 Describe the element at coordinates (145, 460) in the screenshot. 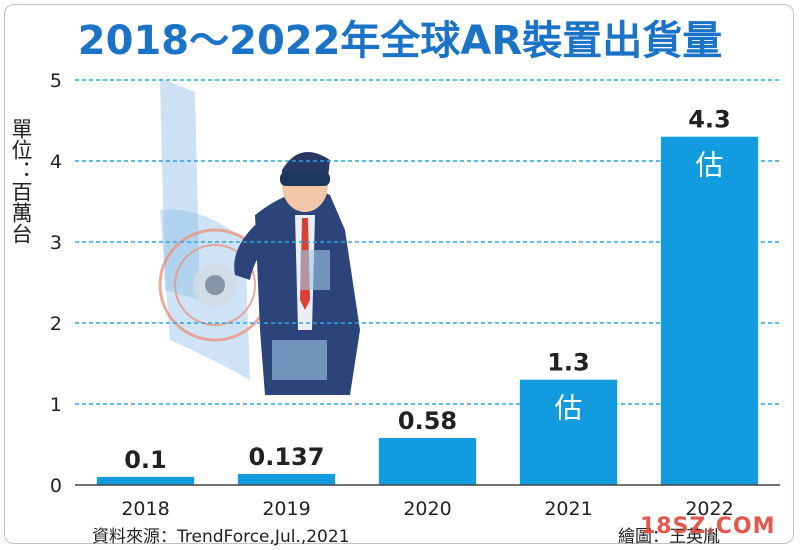

I see `data-label: 0.1` at that location.